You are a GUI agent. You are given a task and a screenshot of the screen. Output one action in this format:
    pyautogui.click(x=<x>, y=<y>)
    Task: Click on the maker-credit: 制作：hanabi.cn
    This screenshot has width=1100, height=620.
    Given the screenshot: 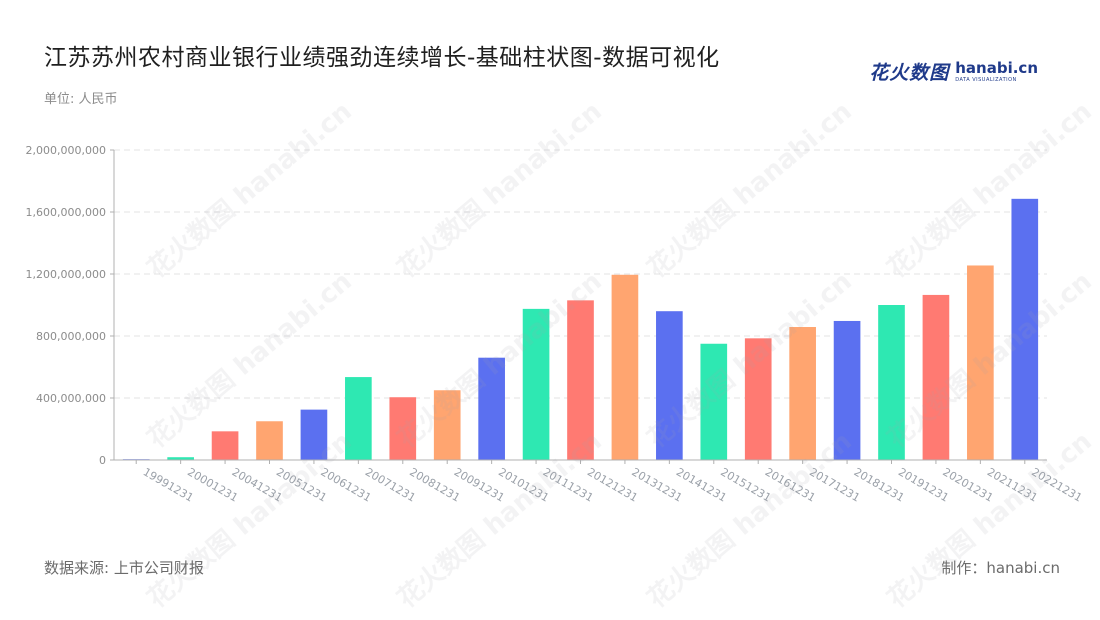 What is the action you would take?
    pyautogui.click(x=1000, y=568)
    